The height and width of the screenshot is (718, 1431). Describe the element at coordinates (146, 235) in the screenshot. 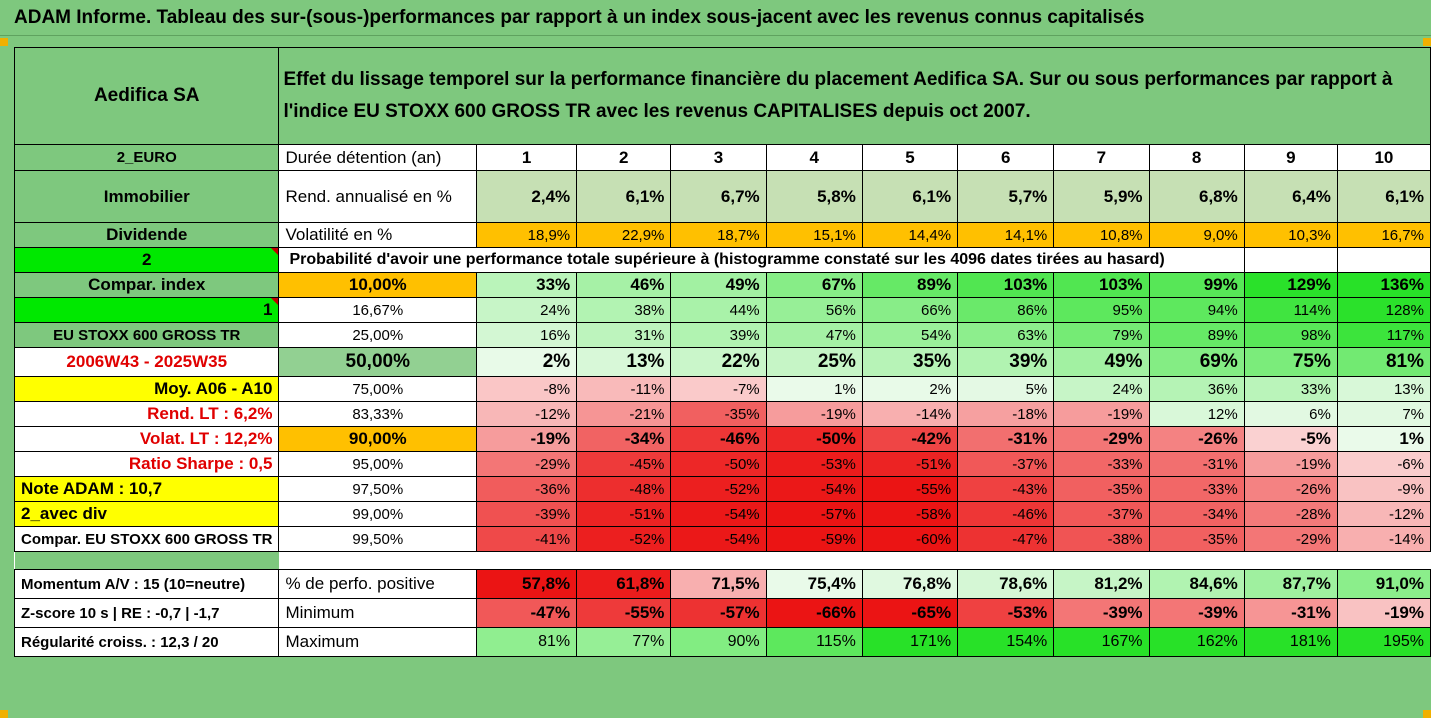

I see `type-label: Dividende` at that location.